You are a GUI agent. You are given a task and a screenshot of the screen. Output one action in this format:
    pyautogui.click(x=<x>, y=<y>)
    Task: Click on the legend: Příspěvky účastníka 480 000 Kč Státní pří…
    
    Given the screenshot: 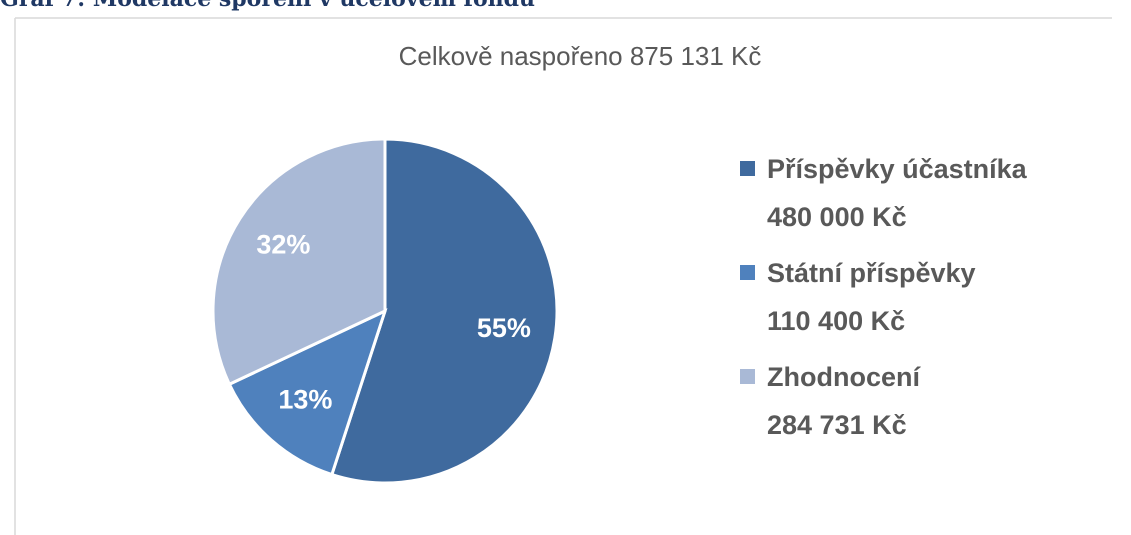 What is the action you would take?
    pyautogui.click(x=883, y=301)
    